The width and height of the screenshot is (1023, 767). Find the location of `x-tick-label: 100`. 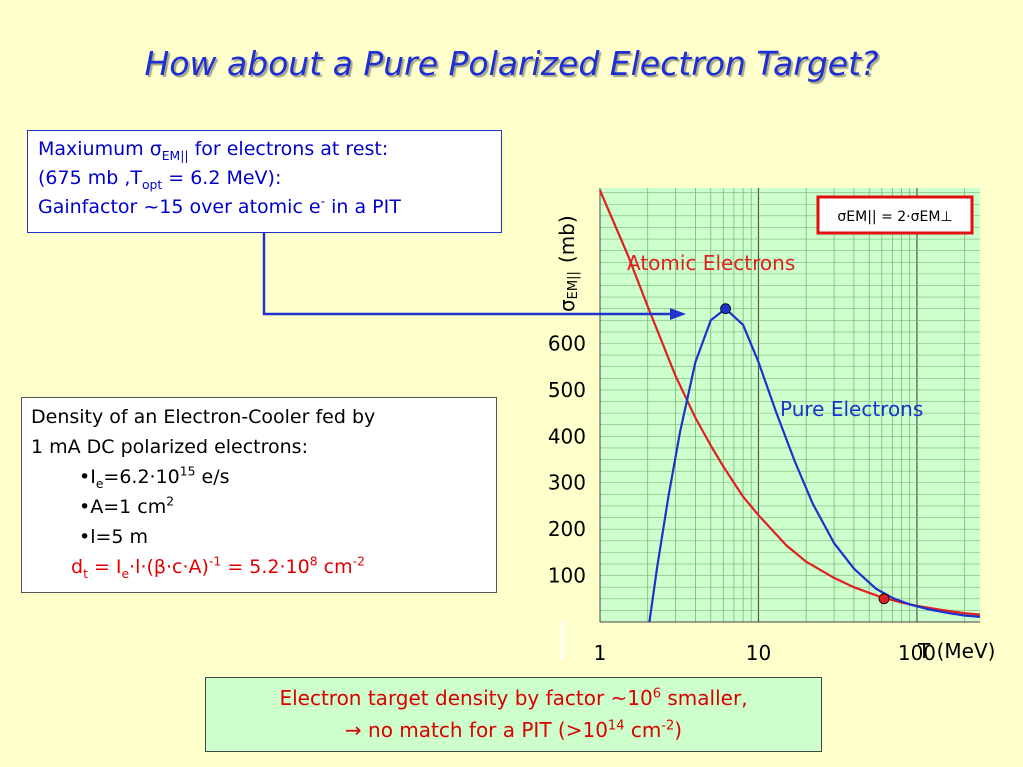

x-tick-label: 100 is located at coordinates (917, 653).